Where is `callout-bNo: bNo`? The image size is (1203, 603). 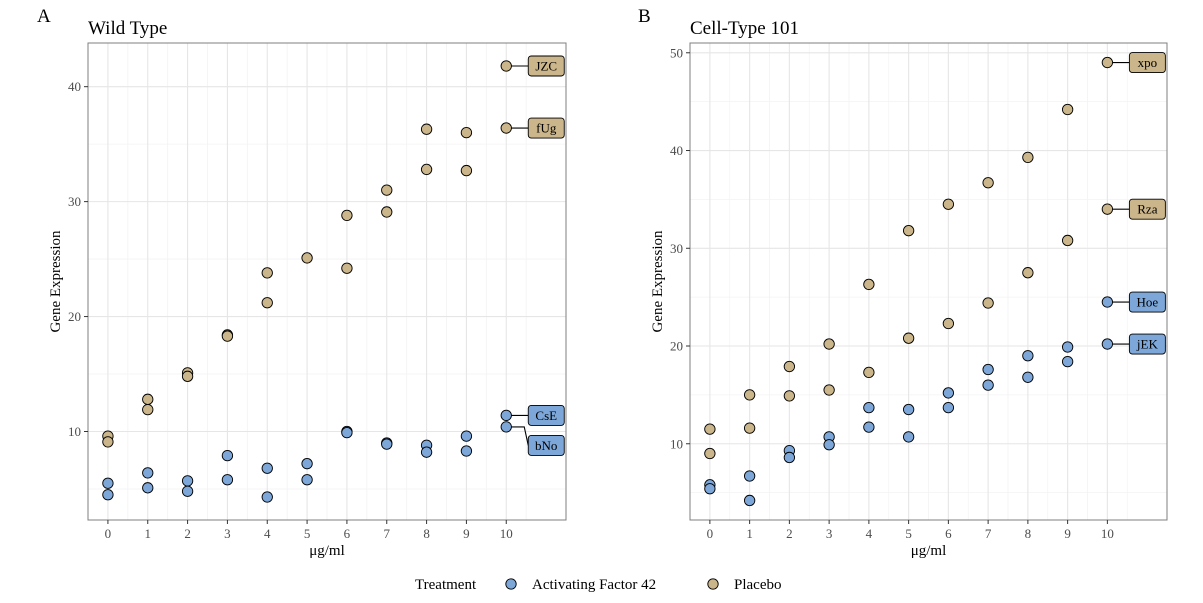 callout-bNo: bNo is located at coordinates (538, 441).